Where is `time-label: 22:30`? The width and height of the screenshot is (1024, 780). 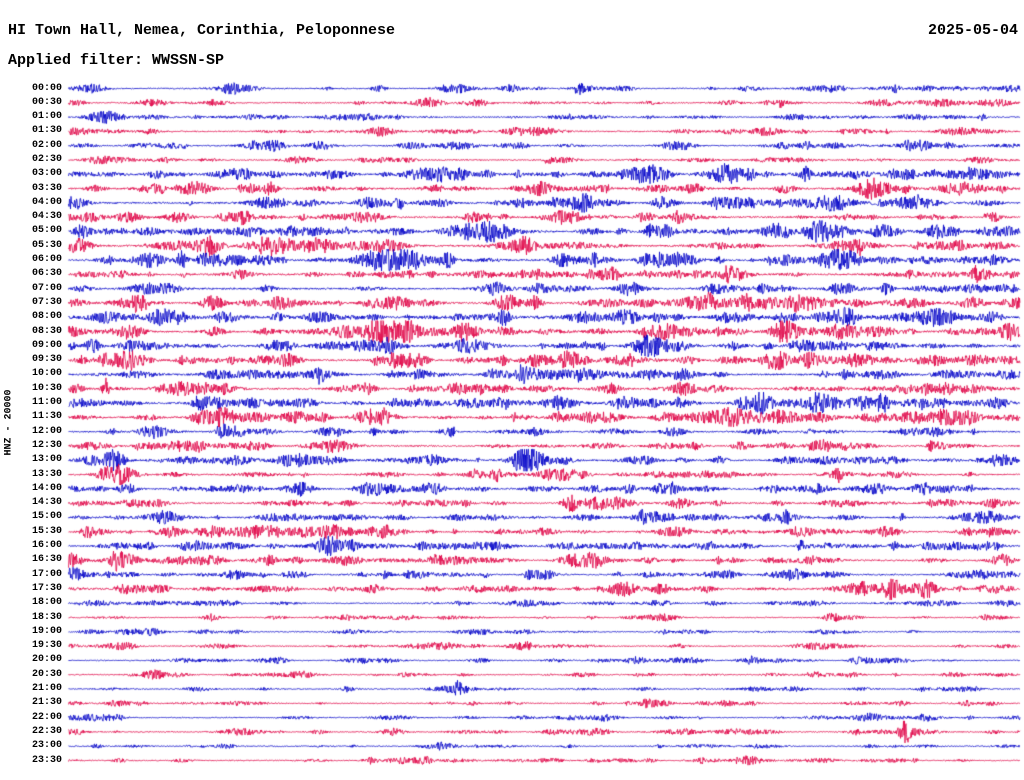 time-label: 22:30 is located at coordinates (46, 731).